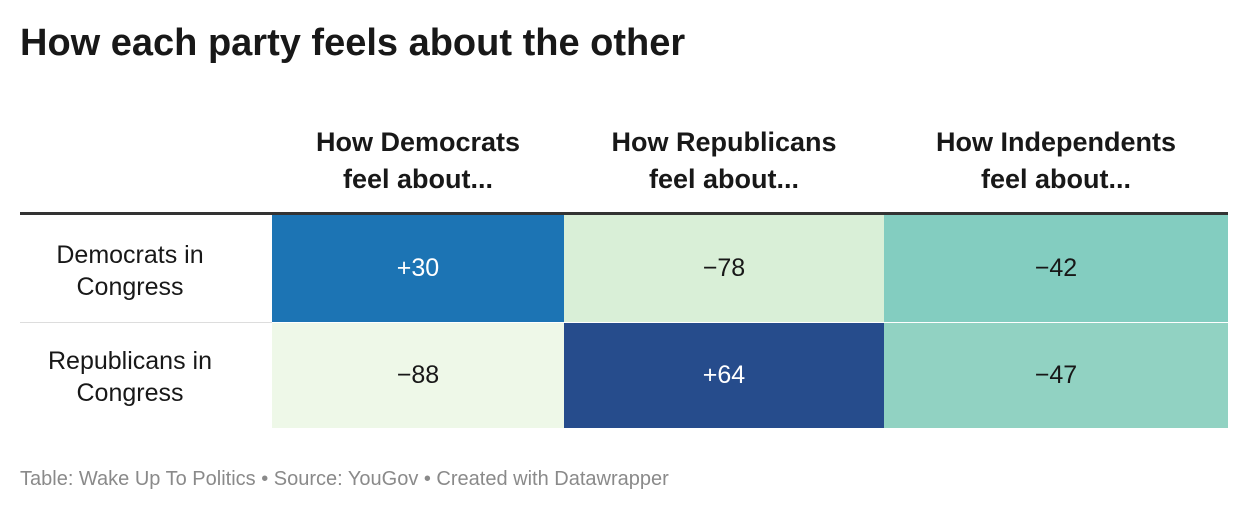  Describe the element at coordinates (130, 377) in the screenshot. I see `row-label-republicans: Republicans in Congress` at that location.